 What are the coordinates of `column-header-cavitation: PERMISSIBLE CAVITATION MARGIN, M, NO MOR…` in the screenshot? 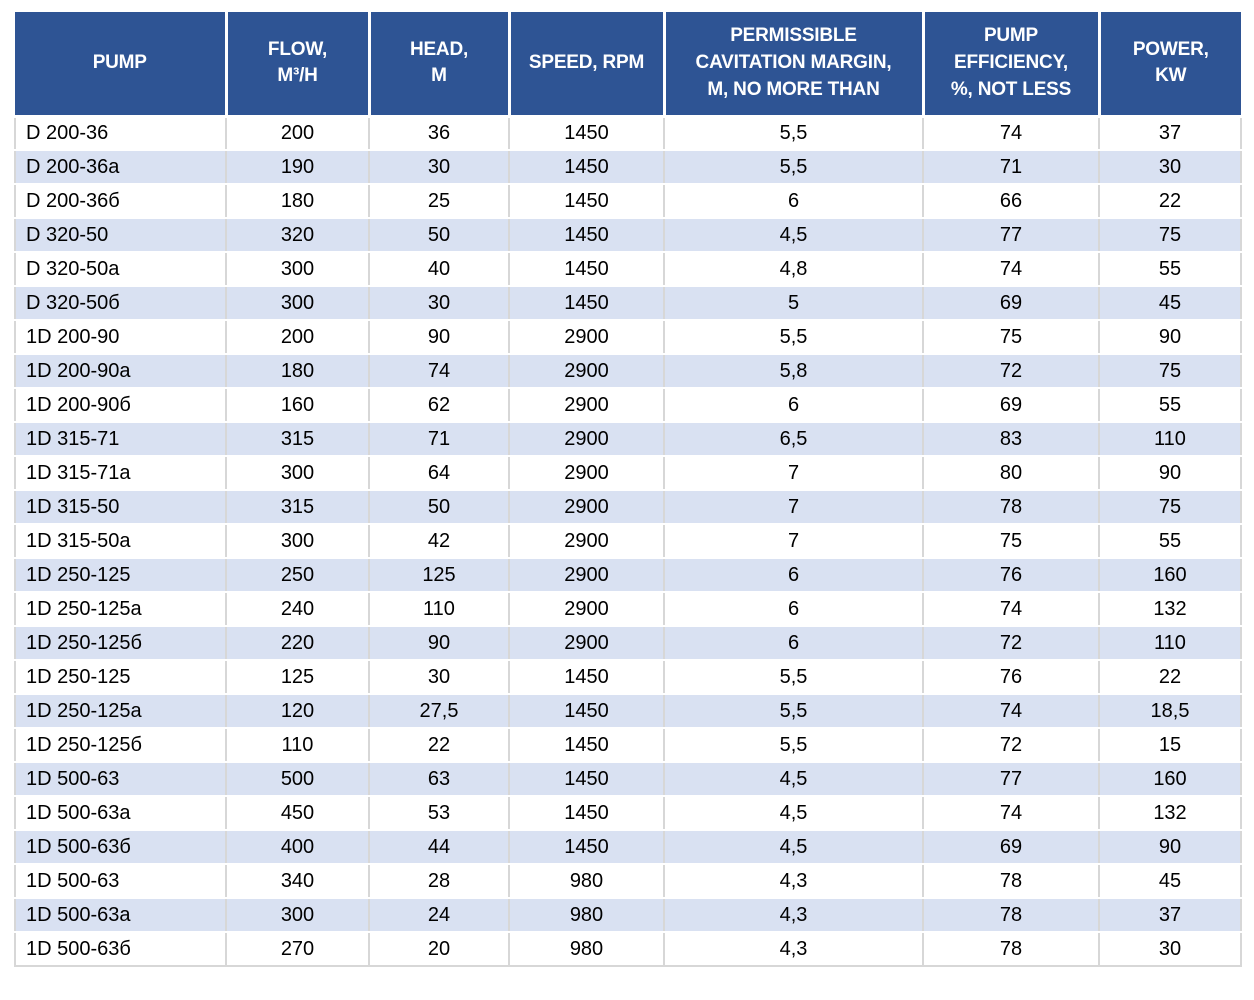 It's located at (794, 65).